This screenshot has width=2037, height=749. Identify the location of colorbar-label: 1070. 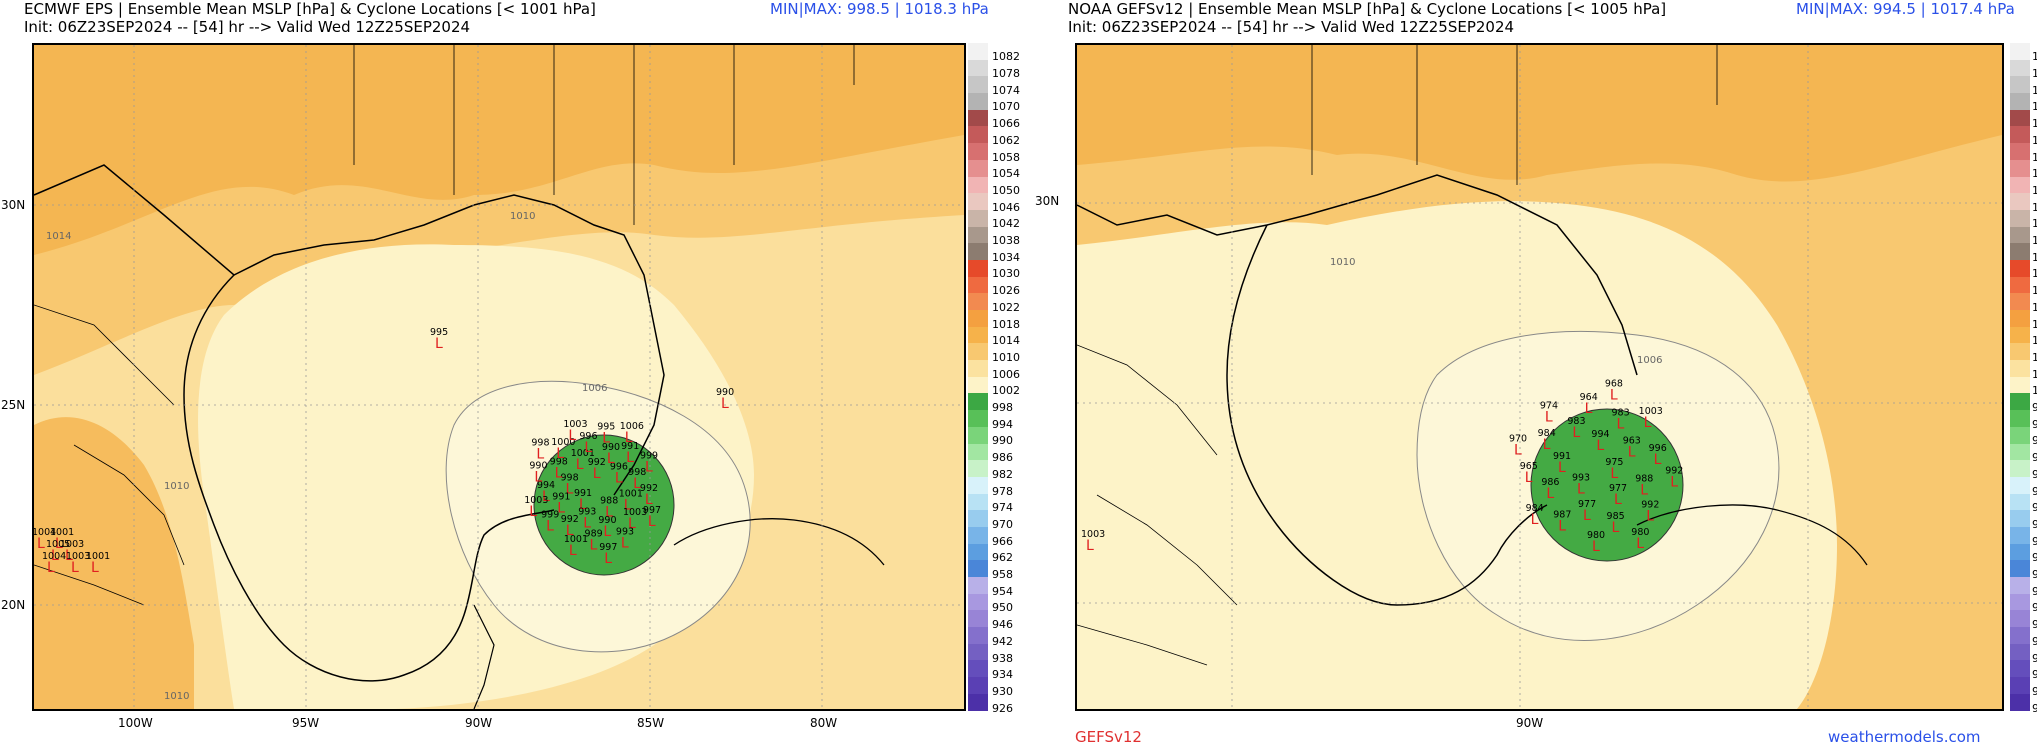
(2034, 107).